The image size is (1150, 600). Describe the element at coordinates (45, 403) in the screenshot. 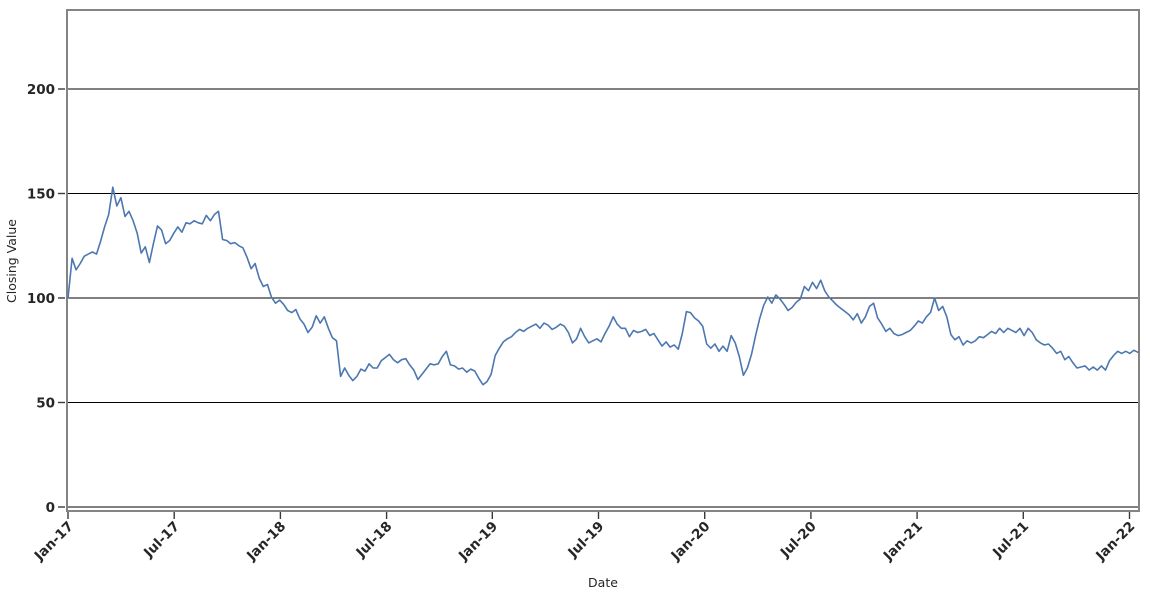

I see `y-tick-label: 50` at that location.